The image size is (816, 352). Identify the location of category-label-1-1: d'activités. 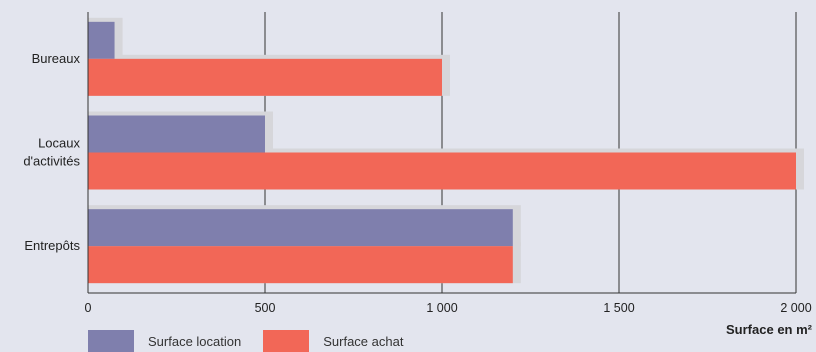
(51, 161).